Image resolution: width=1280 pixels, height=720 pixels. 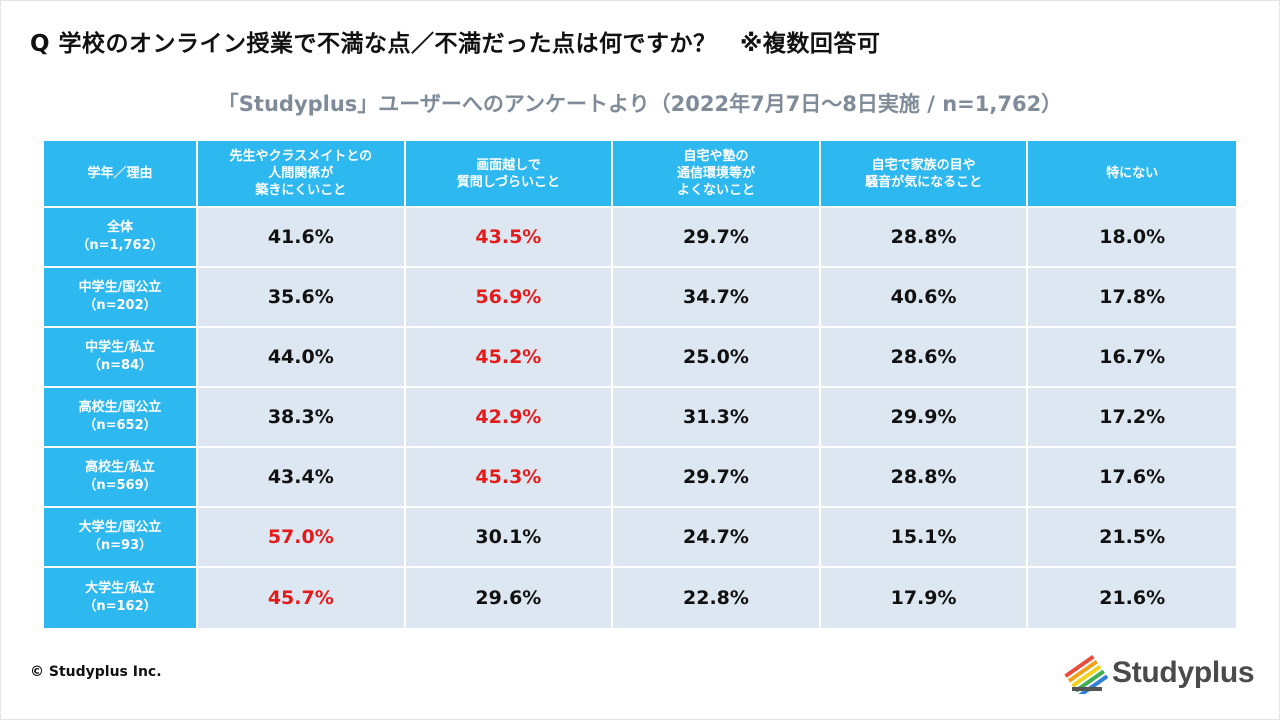 What do you see at coordinates (717, 598) in the screenshot?
I see `value-cell: 22.8%` at bounding box center [717, 598].